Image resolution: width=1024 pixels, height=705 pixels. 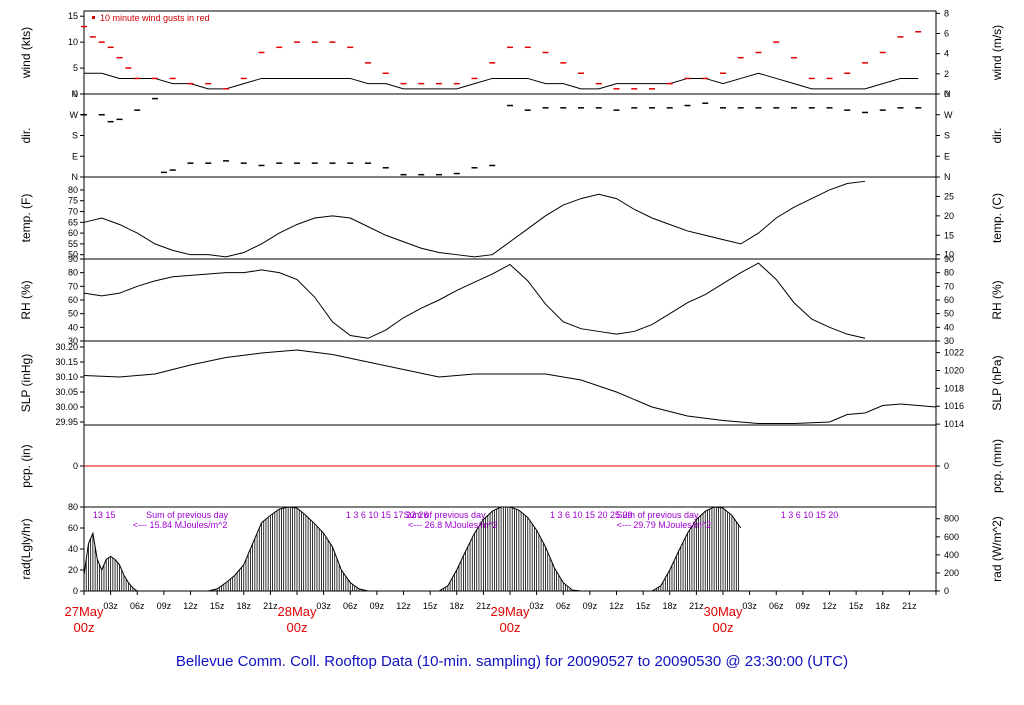 I want to click on temp-ylabel: temp. (F), so click(x=26, y=218).